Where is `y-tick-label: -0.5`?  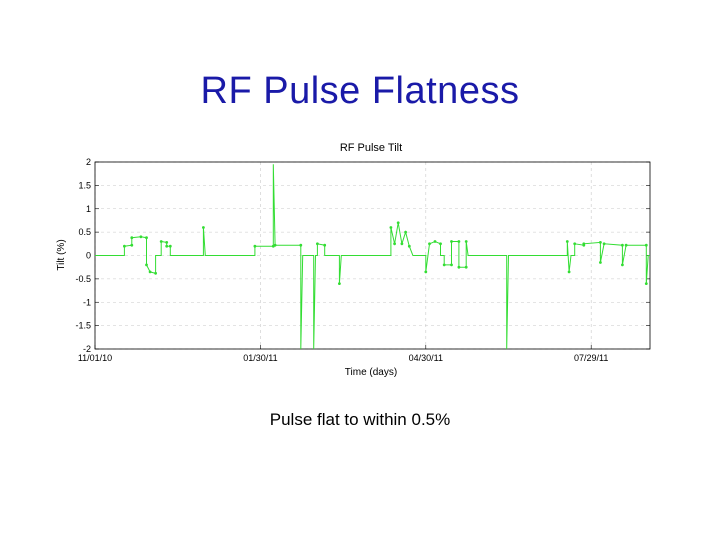
y-tick-label: -0.5 is located at coordinates (83, 279).